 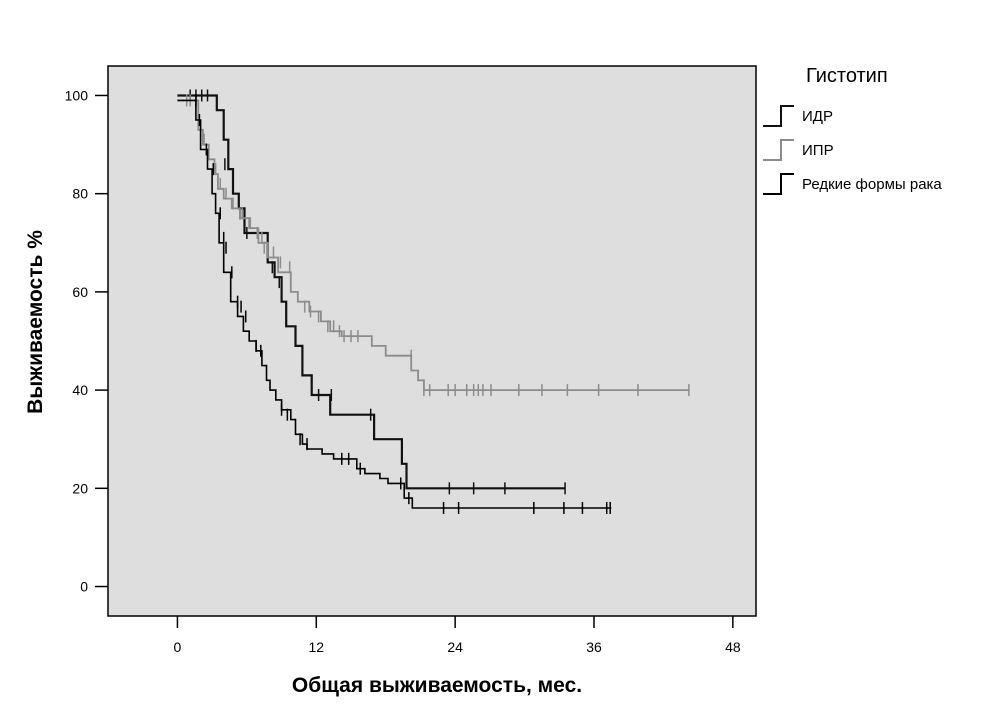 What do you see at coordinates (437, 685) in the screenshot?
I see `x-axis-title: Общая выживаемость, мес.` at bounding box center [437, 685].